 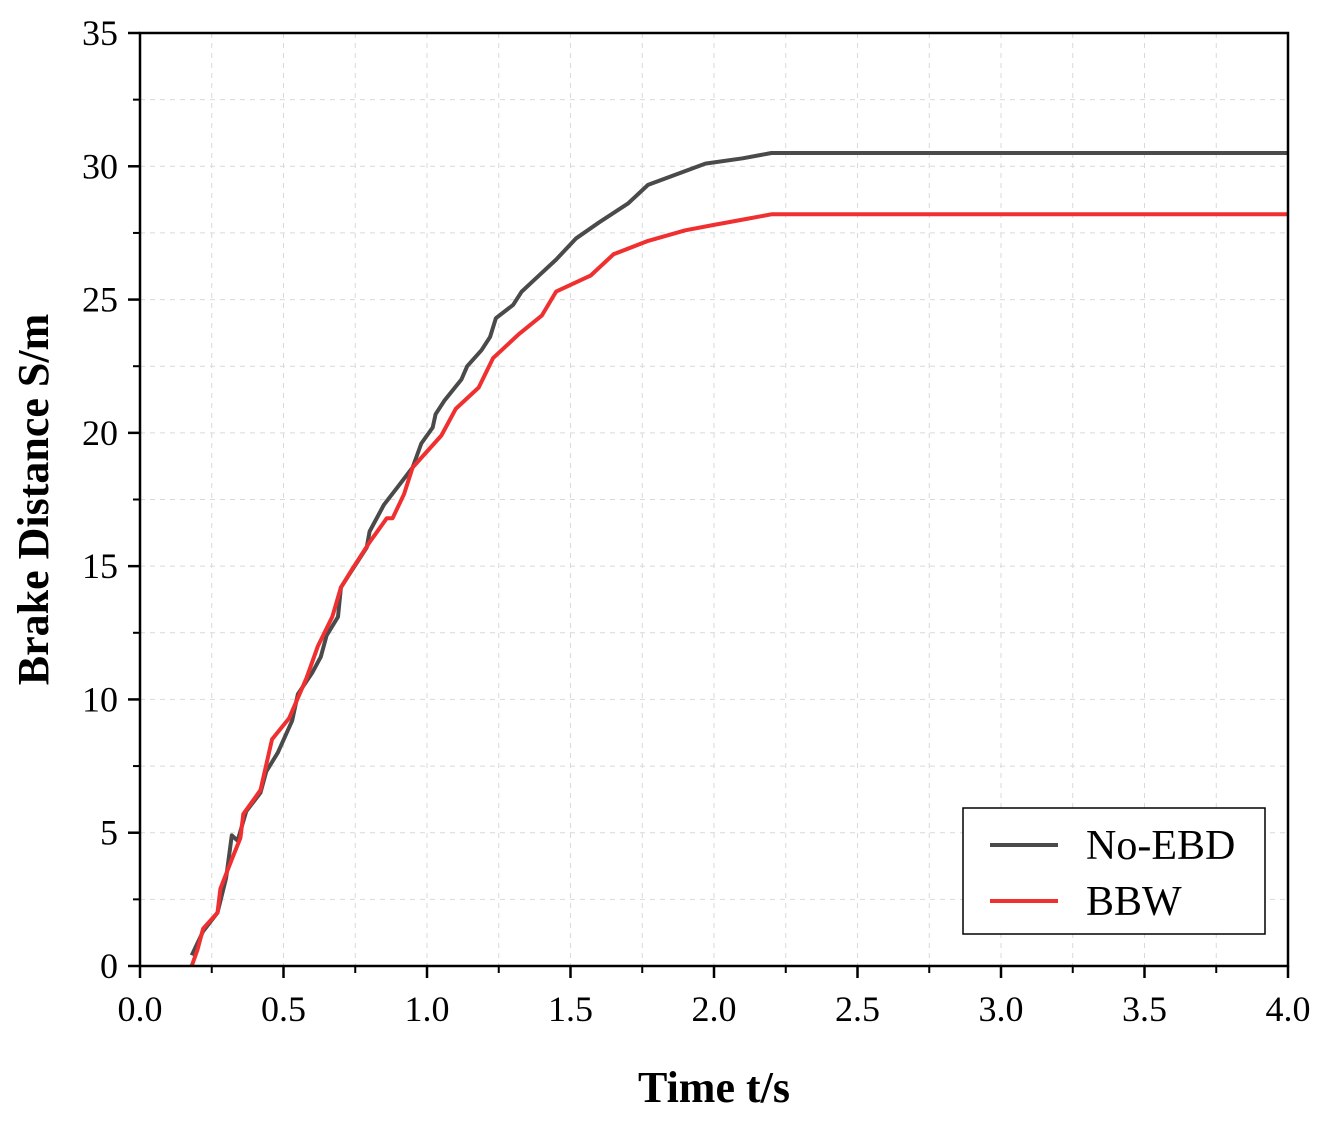 What do you see at coordinates (283, 1009) in the screenshot?
I see `x-tick-label: 0.5` at bounding box center [283, 1009].